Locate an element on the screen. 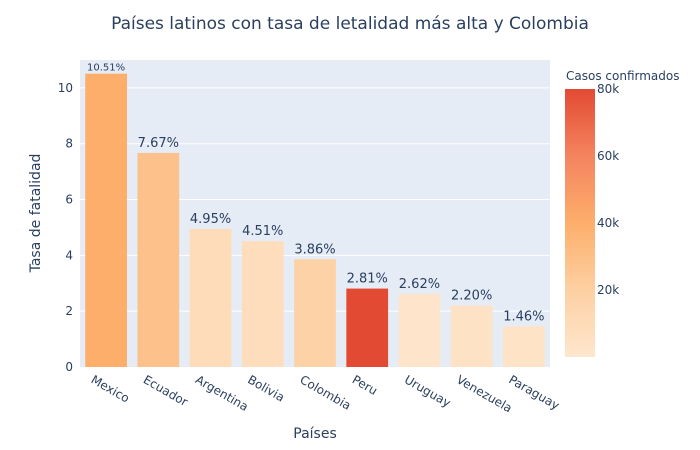  colorbar-ticks: 20k 40k 60k 80k is located at coordinates (608, 189).